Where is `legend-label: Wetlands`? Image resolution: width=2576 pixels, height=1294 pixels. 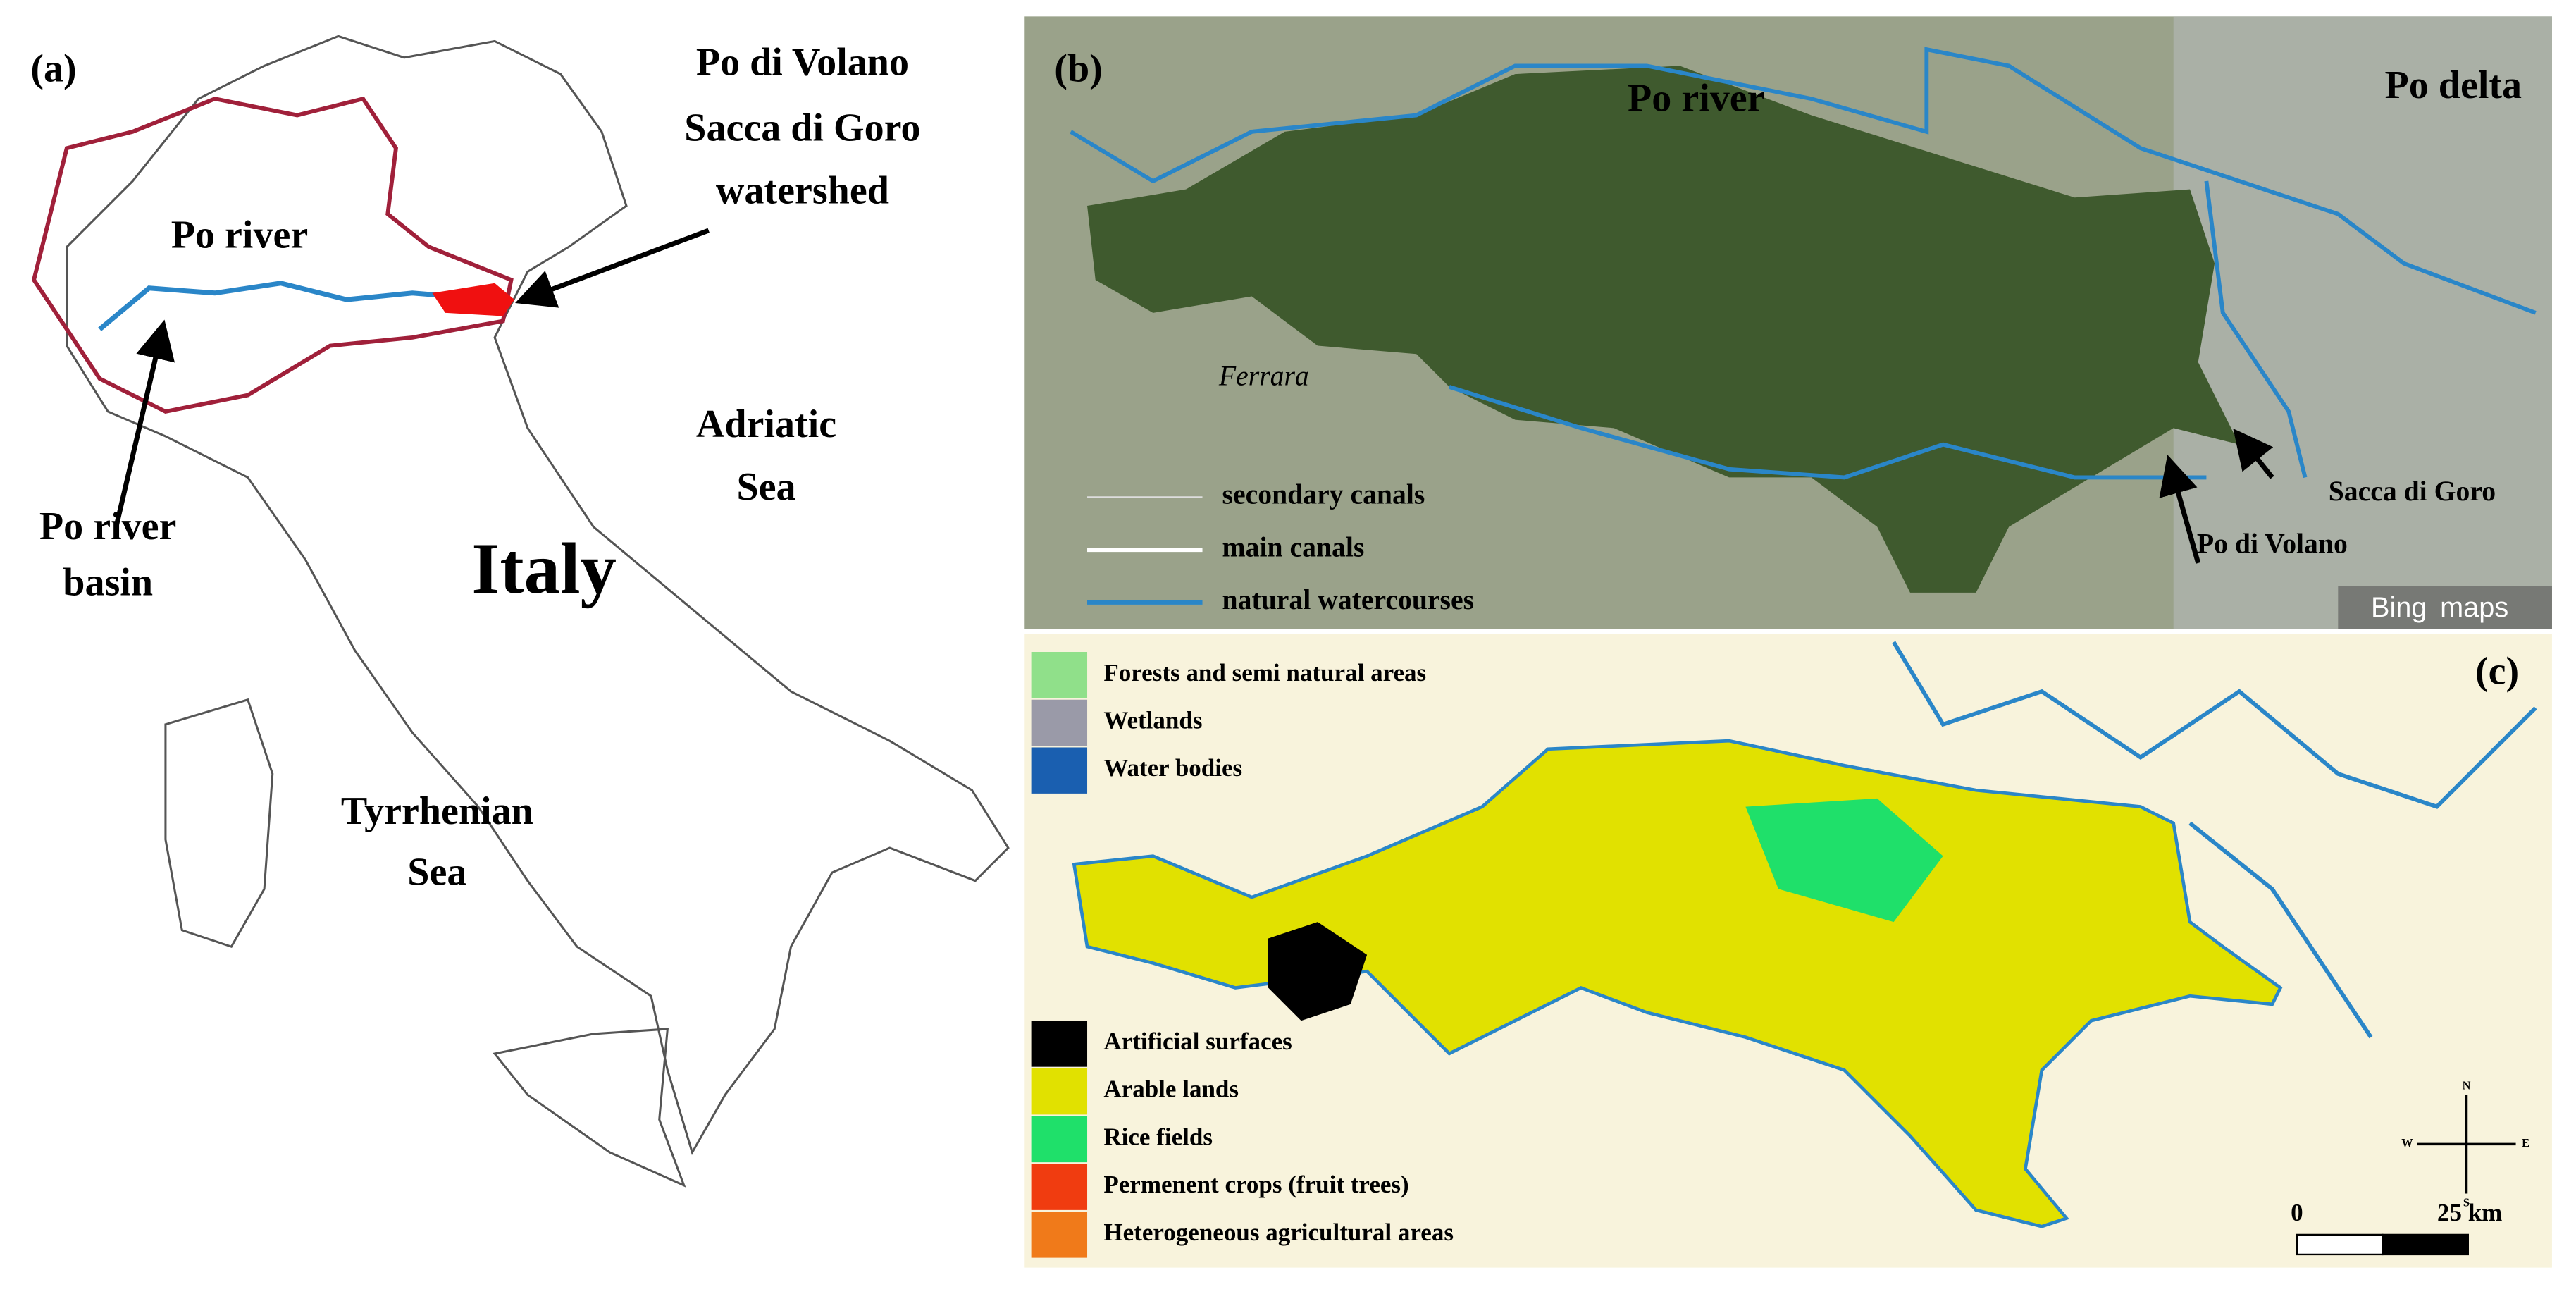 legend-label: Wetlands is located at coordinates (1152, 720).